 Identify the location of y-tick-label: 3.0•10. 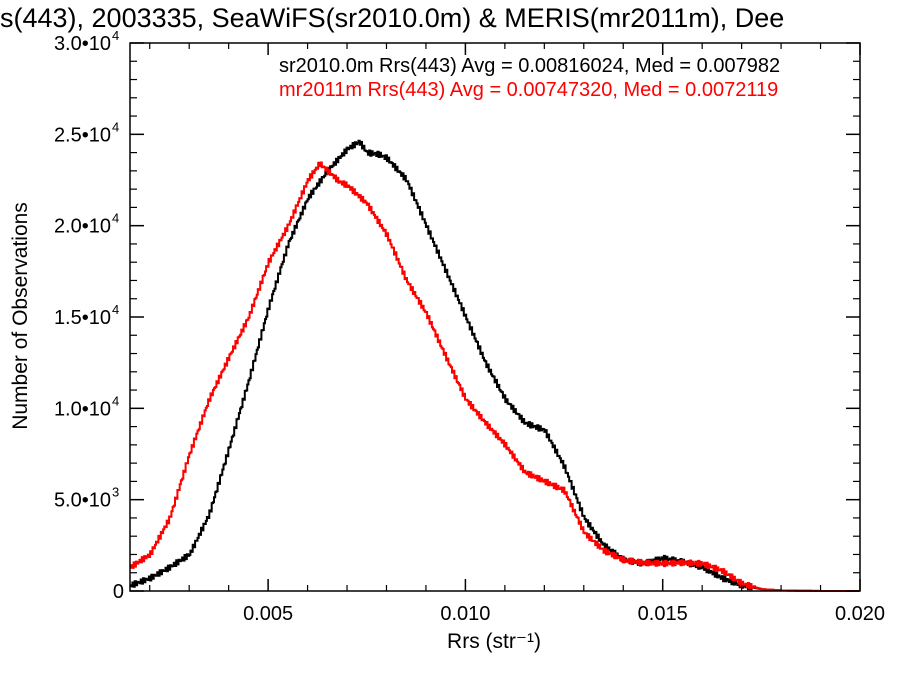
(82, 44).